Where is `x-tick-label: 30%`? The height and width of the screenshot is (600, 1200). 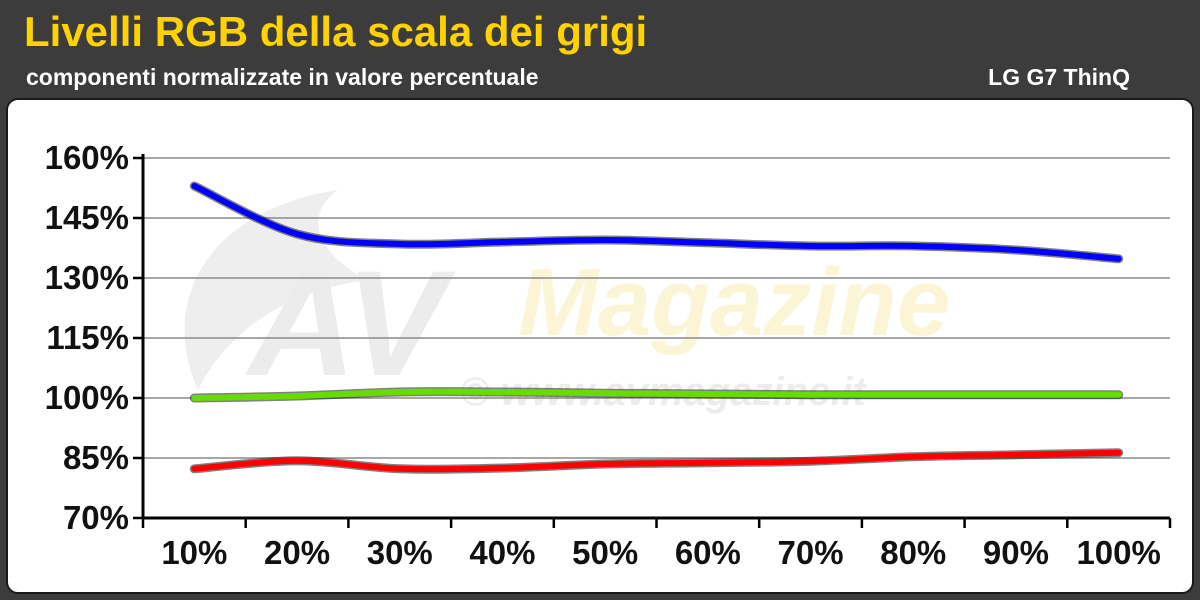 x-tick-label: 30% is located at coordinates (400, 552).